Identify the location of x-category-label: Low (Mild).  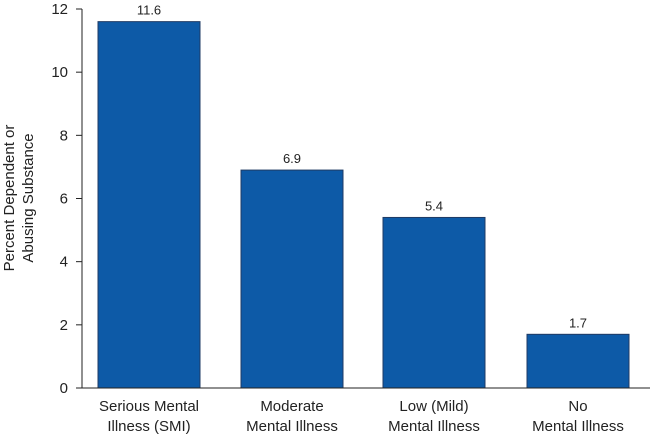
(433, 406).